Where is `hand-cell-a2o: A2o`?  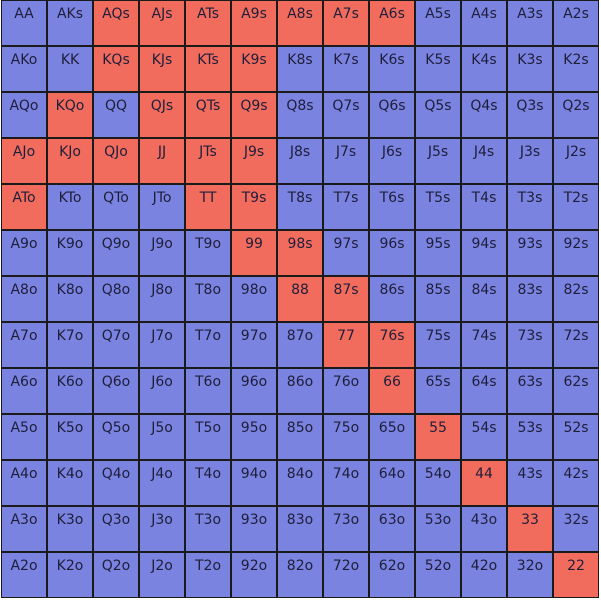 hand-cell-a2o: A2o is located at coordinates (24, 575).